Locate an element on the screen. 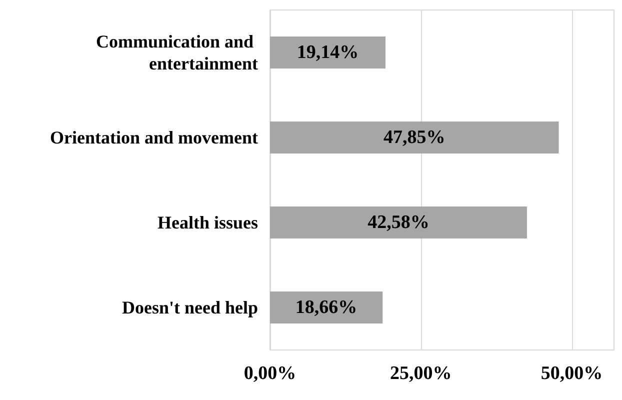 The image size is (622, 400). data-label: 18,66% is located at coordinates (326, 307).